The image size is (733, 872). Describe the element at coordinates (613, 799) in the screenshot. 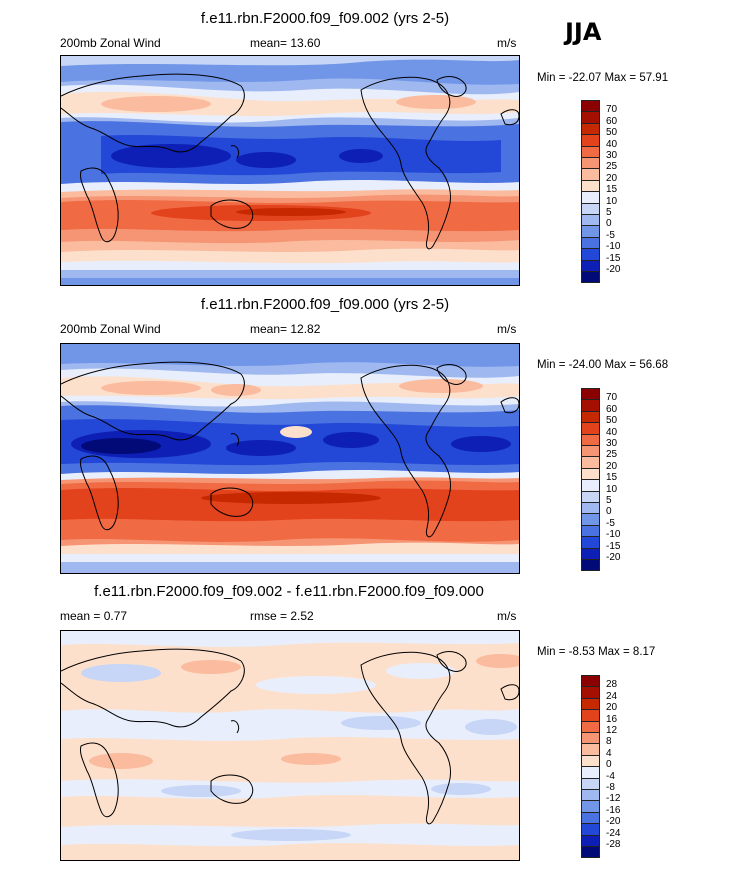

I see `colorbar-level-label: -12` at that location.